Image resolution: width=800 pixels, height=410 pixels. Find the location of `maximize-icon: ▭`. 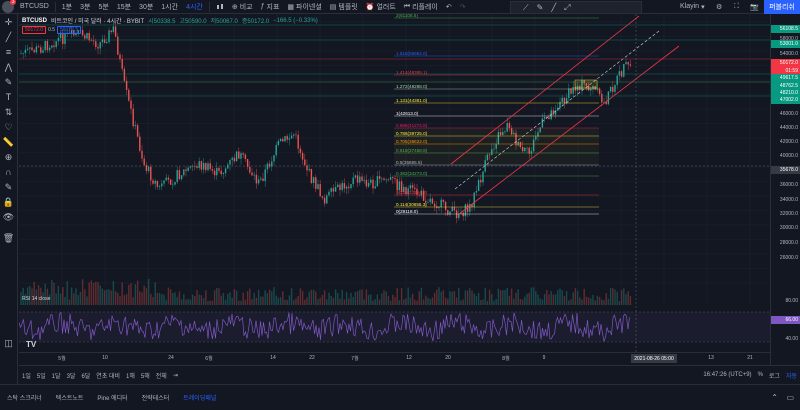

maximize-icon: ▭ is located at coordinates (790, 397).